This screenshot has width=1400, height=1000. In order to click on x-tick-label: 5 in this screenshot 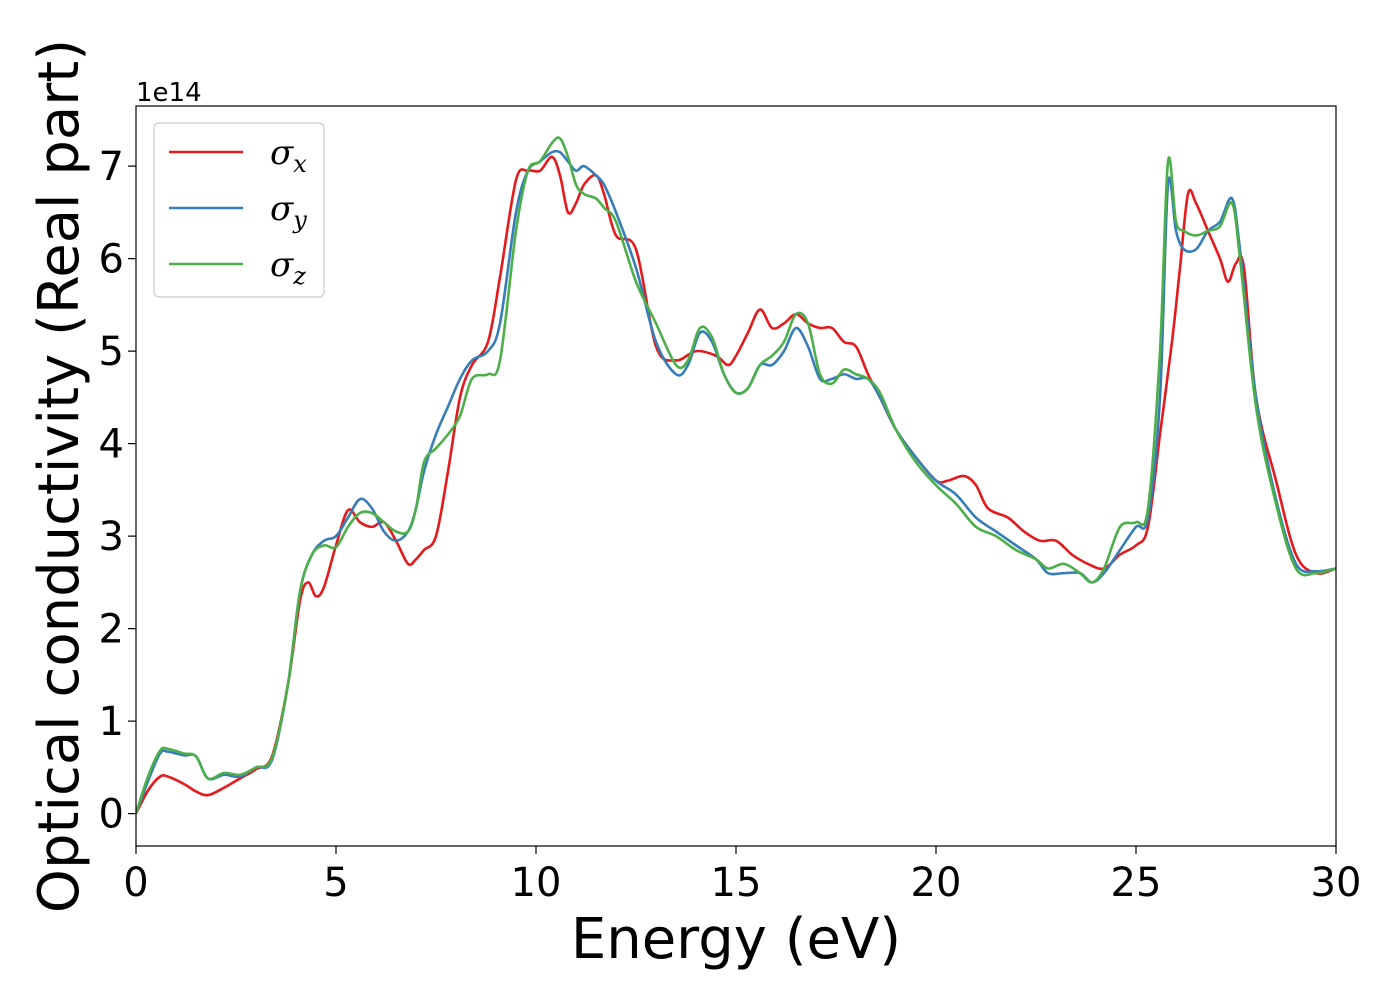, I will do `click(335, 883)`.